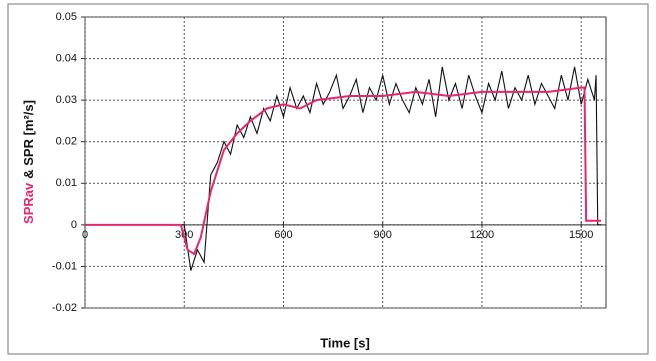 This screenshot has width=656, height=361. Describe the element at coordinates (74, 225) in the screenshot. I see `y-tick-label: 0` at that location.